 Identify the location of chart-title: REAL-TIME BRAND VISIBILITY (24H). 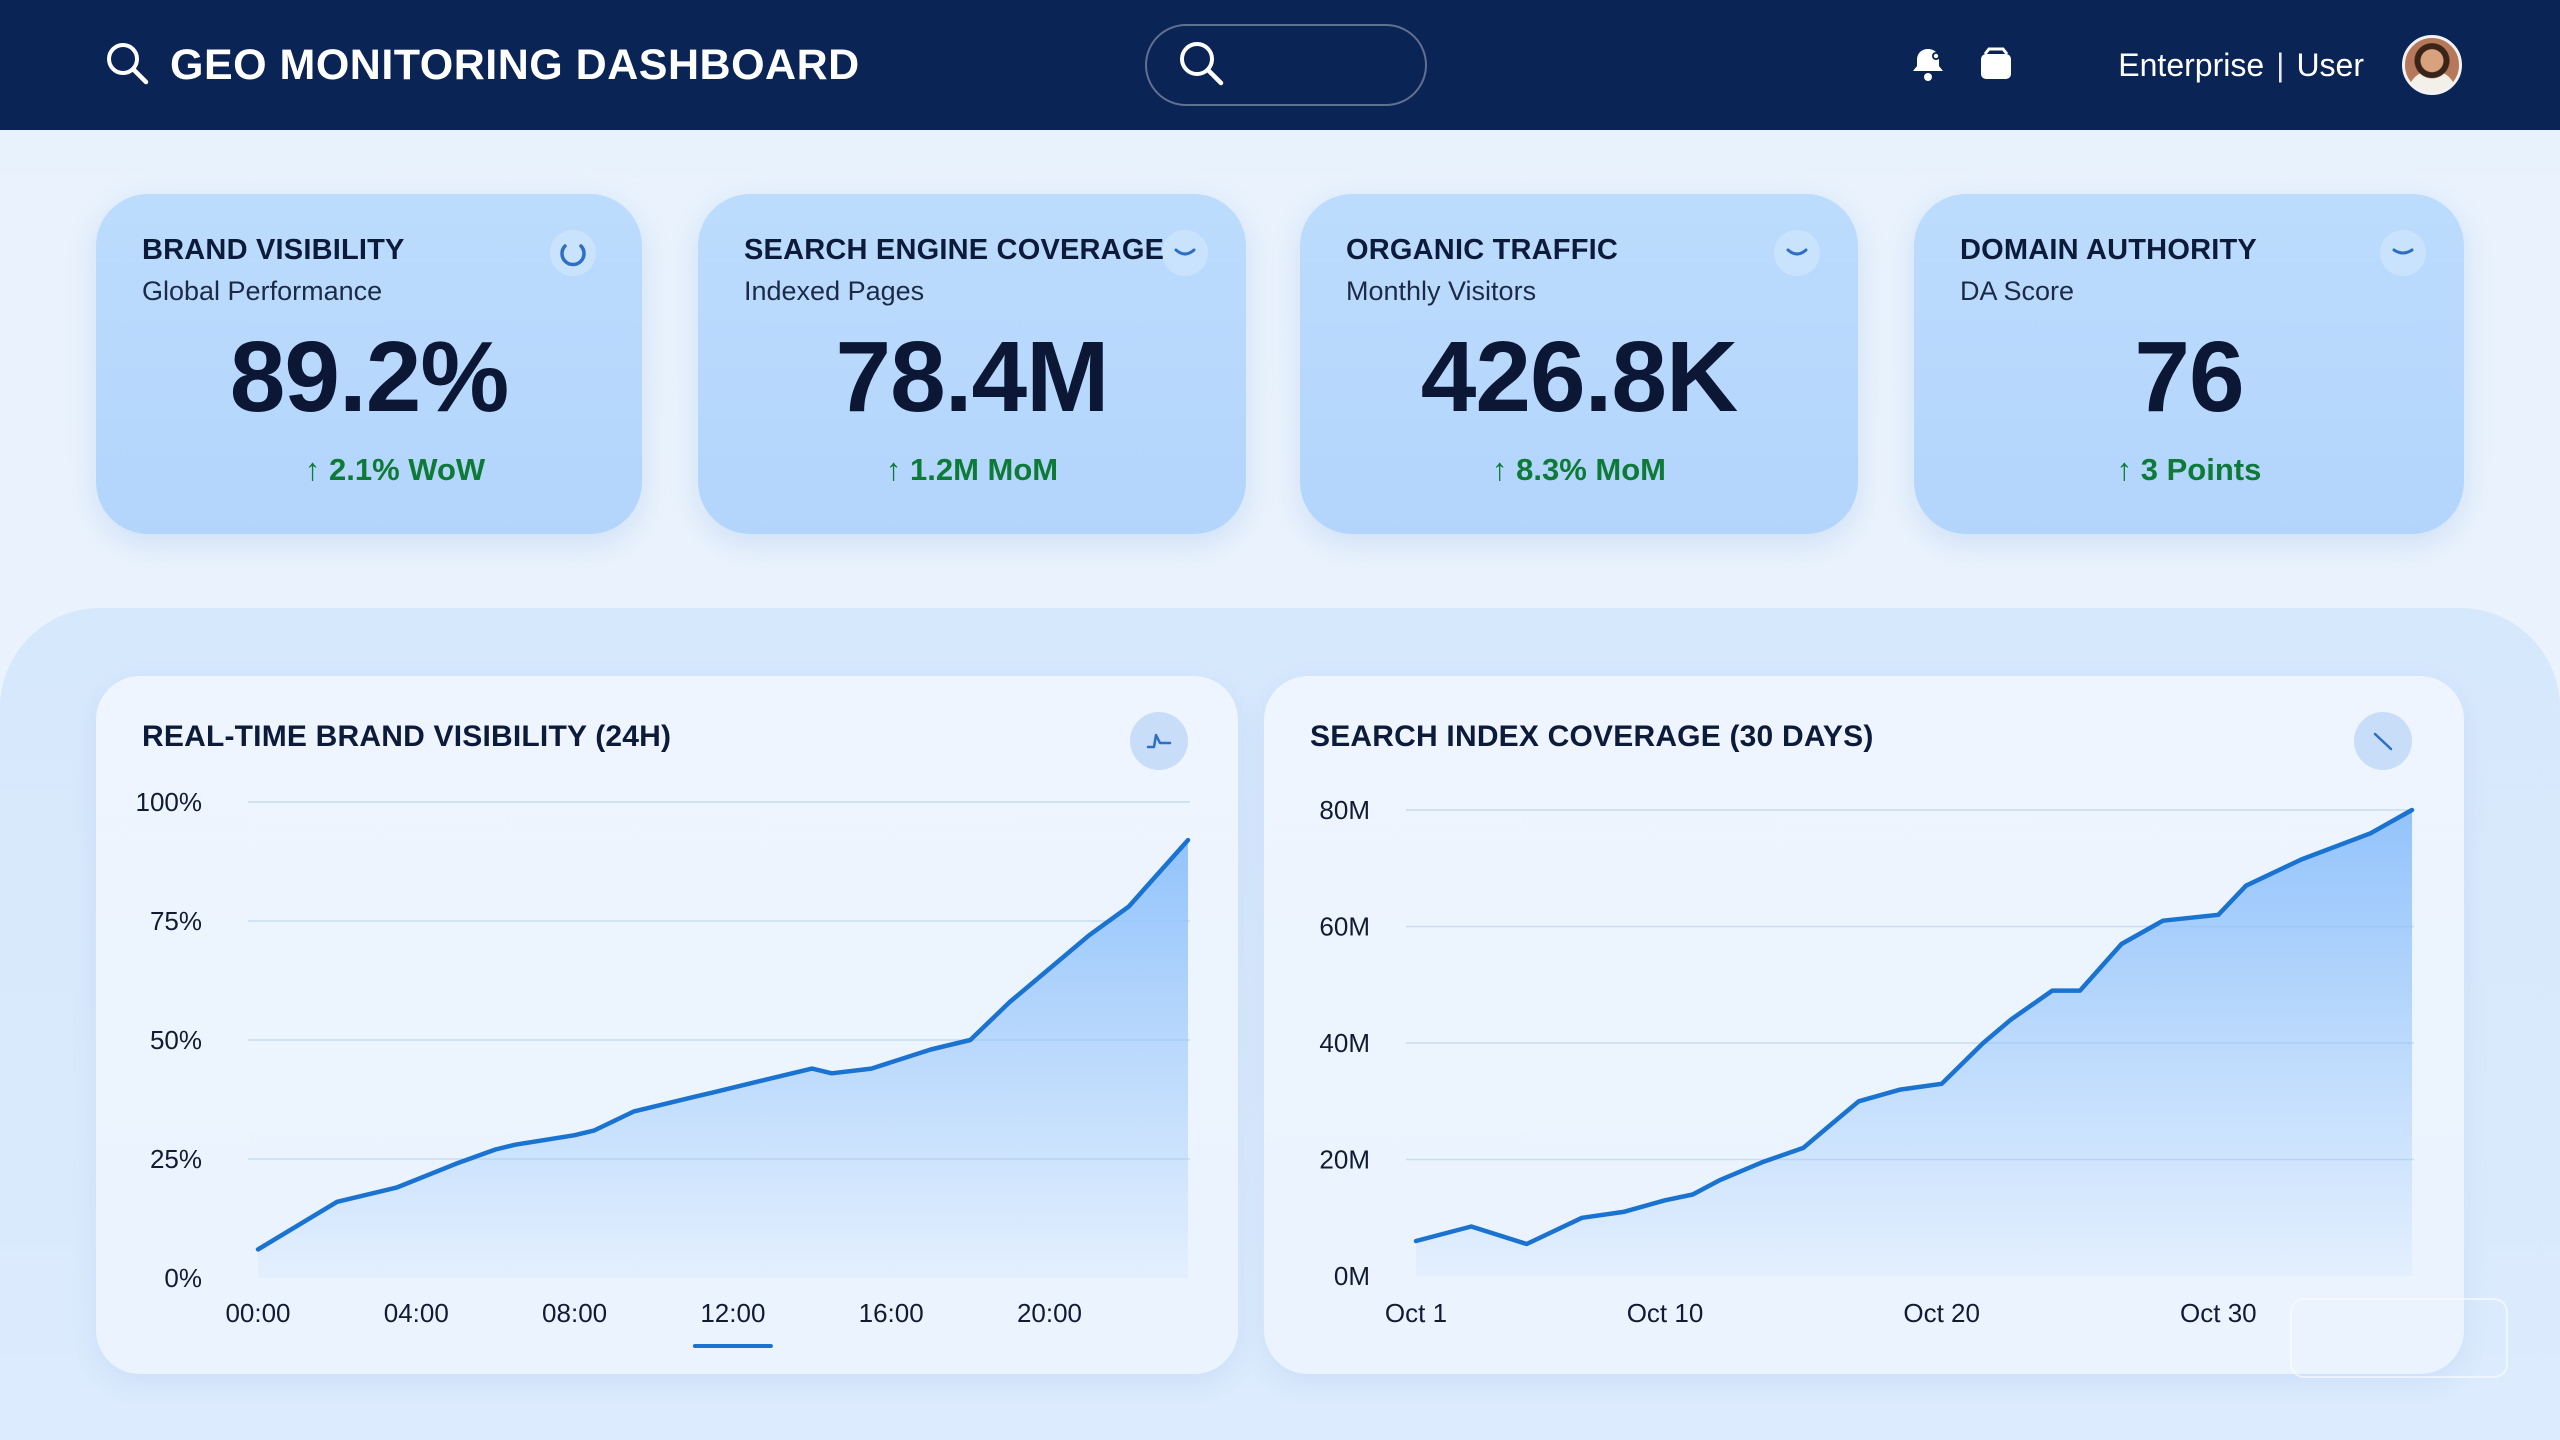
(407, 736).